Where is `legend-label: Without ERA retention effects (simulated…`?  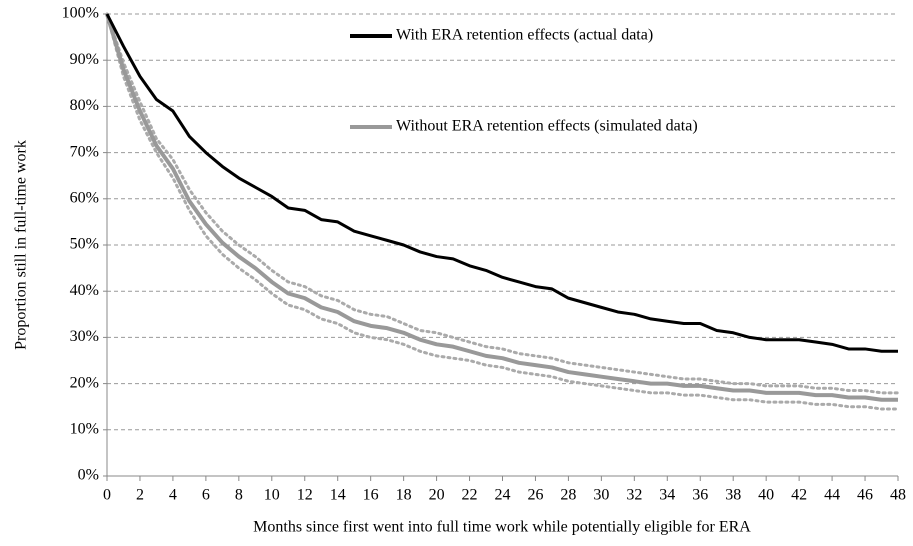 legend-label: Without ERA retention effects (simulated… is located at coordinates (547, 126).